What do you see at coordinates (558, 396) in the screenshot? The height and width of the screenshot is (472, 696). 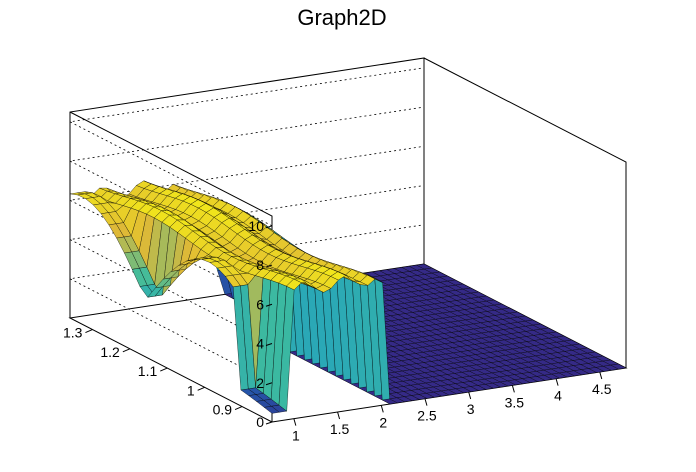 I see `x-tick-label: 4` at bounding box center [558, 396].